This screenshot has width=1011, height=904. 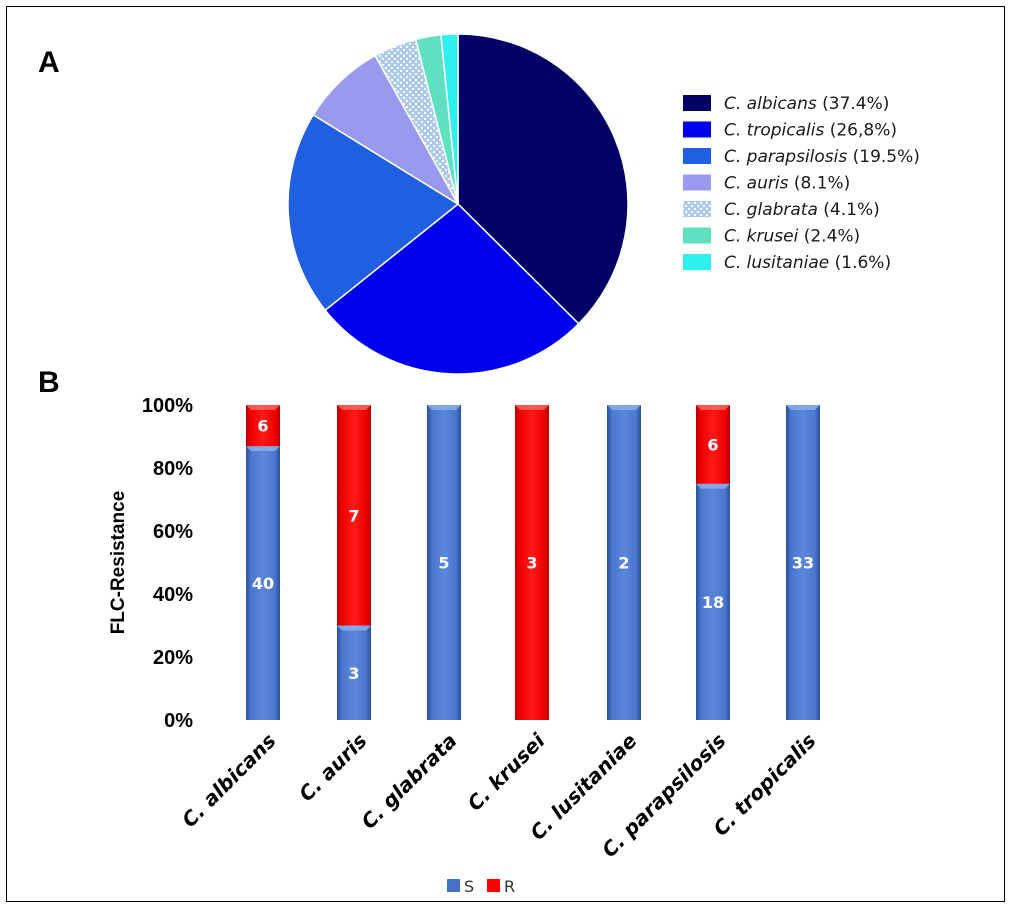 What do you see at coordinates (167, 406) in the screenshot?
I see `y-tick-label: 100%` at bounding box center [167, 406].